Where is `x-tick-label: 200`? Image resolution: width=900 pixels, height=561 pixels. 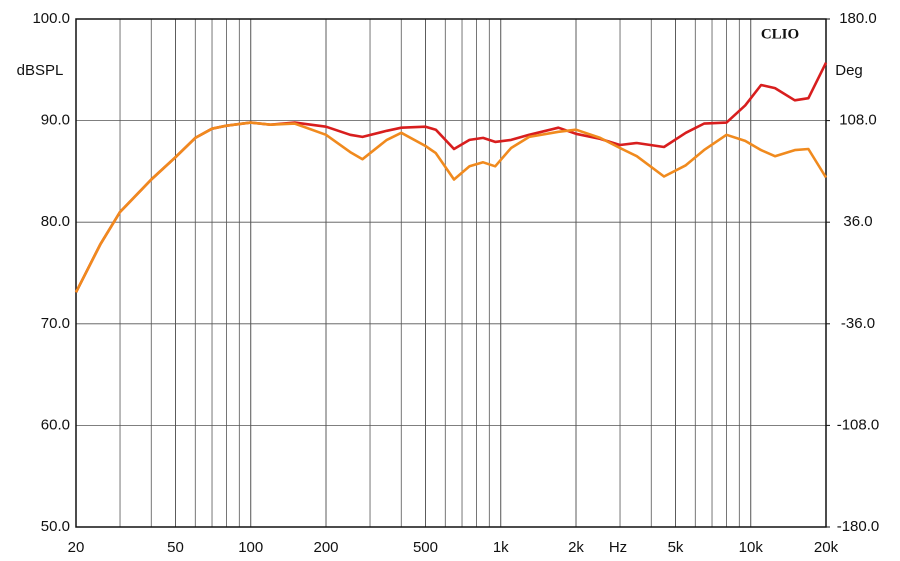
x-tick-label: 200 is located at coordinates (325, 547).